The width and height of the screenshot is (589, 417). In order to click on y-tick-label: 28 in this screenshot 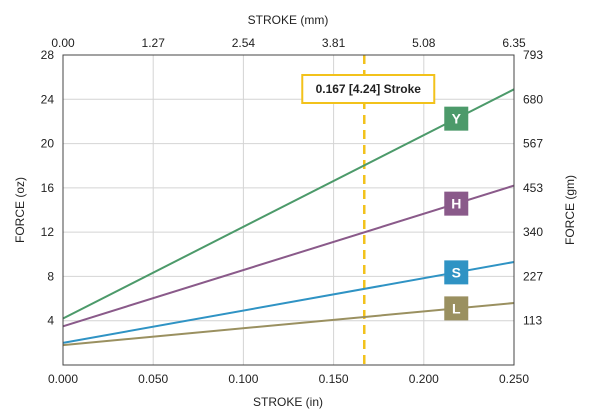, I will do `click(48, 55)`.